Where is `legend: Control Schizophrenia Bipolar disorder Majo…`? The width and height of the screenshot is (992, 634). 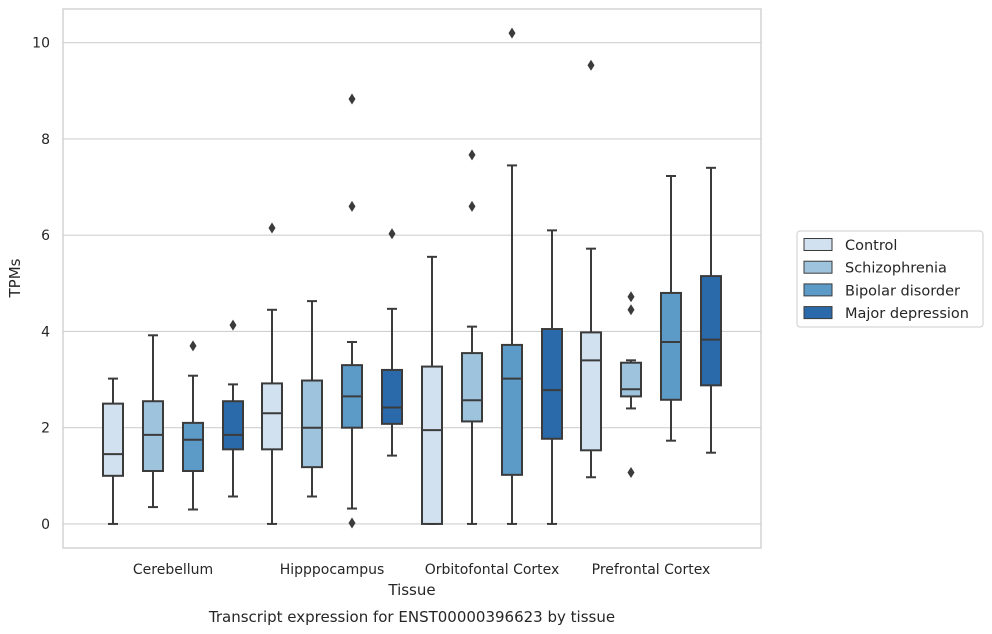 legend: Control Schizophrenia Bipolar disorder Majo… is located at coordinates (890, 279).